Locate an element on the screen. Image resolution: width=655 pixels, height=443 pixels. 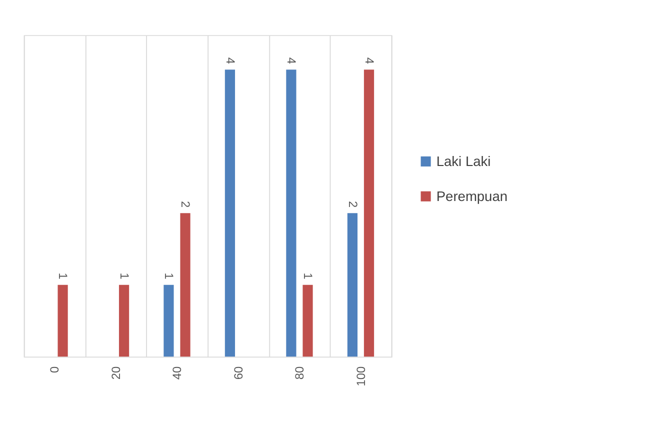
x-tick-label: 40 is located at coordinates (177, 373).